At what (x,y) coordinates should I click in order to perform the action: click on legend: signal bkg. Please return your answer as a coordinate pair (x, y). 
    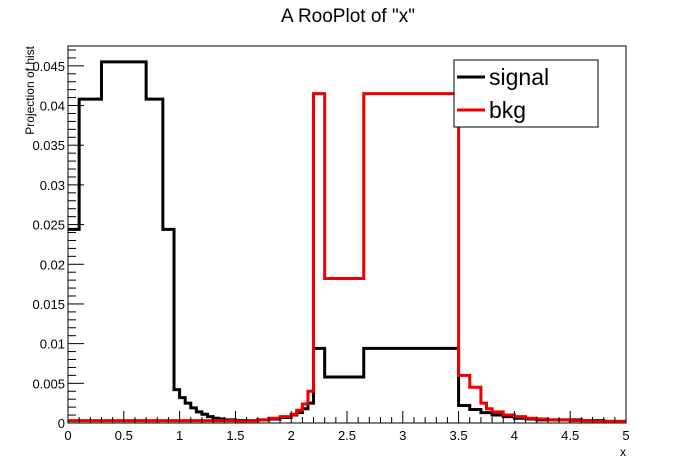
    Looking at the image, I should click on (526, 93).